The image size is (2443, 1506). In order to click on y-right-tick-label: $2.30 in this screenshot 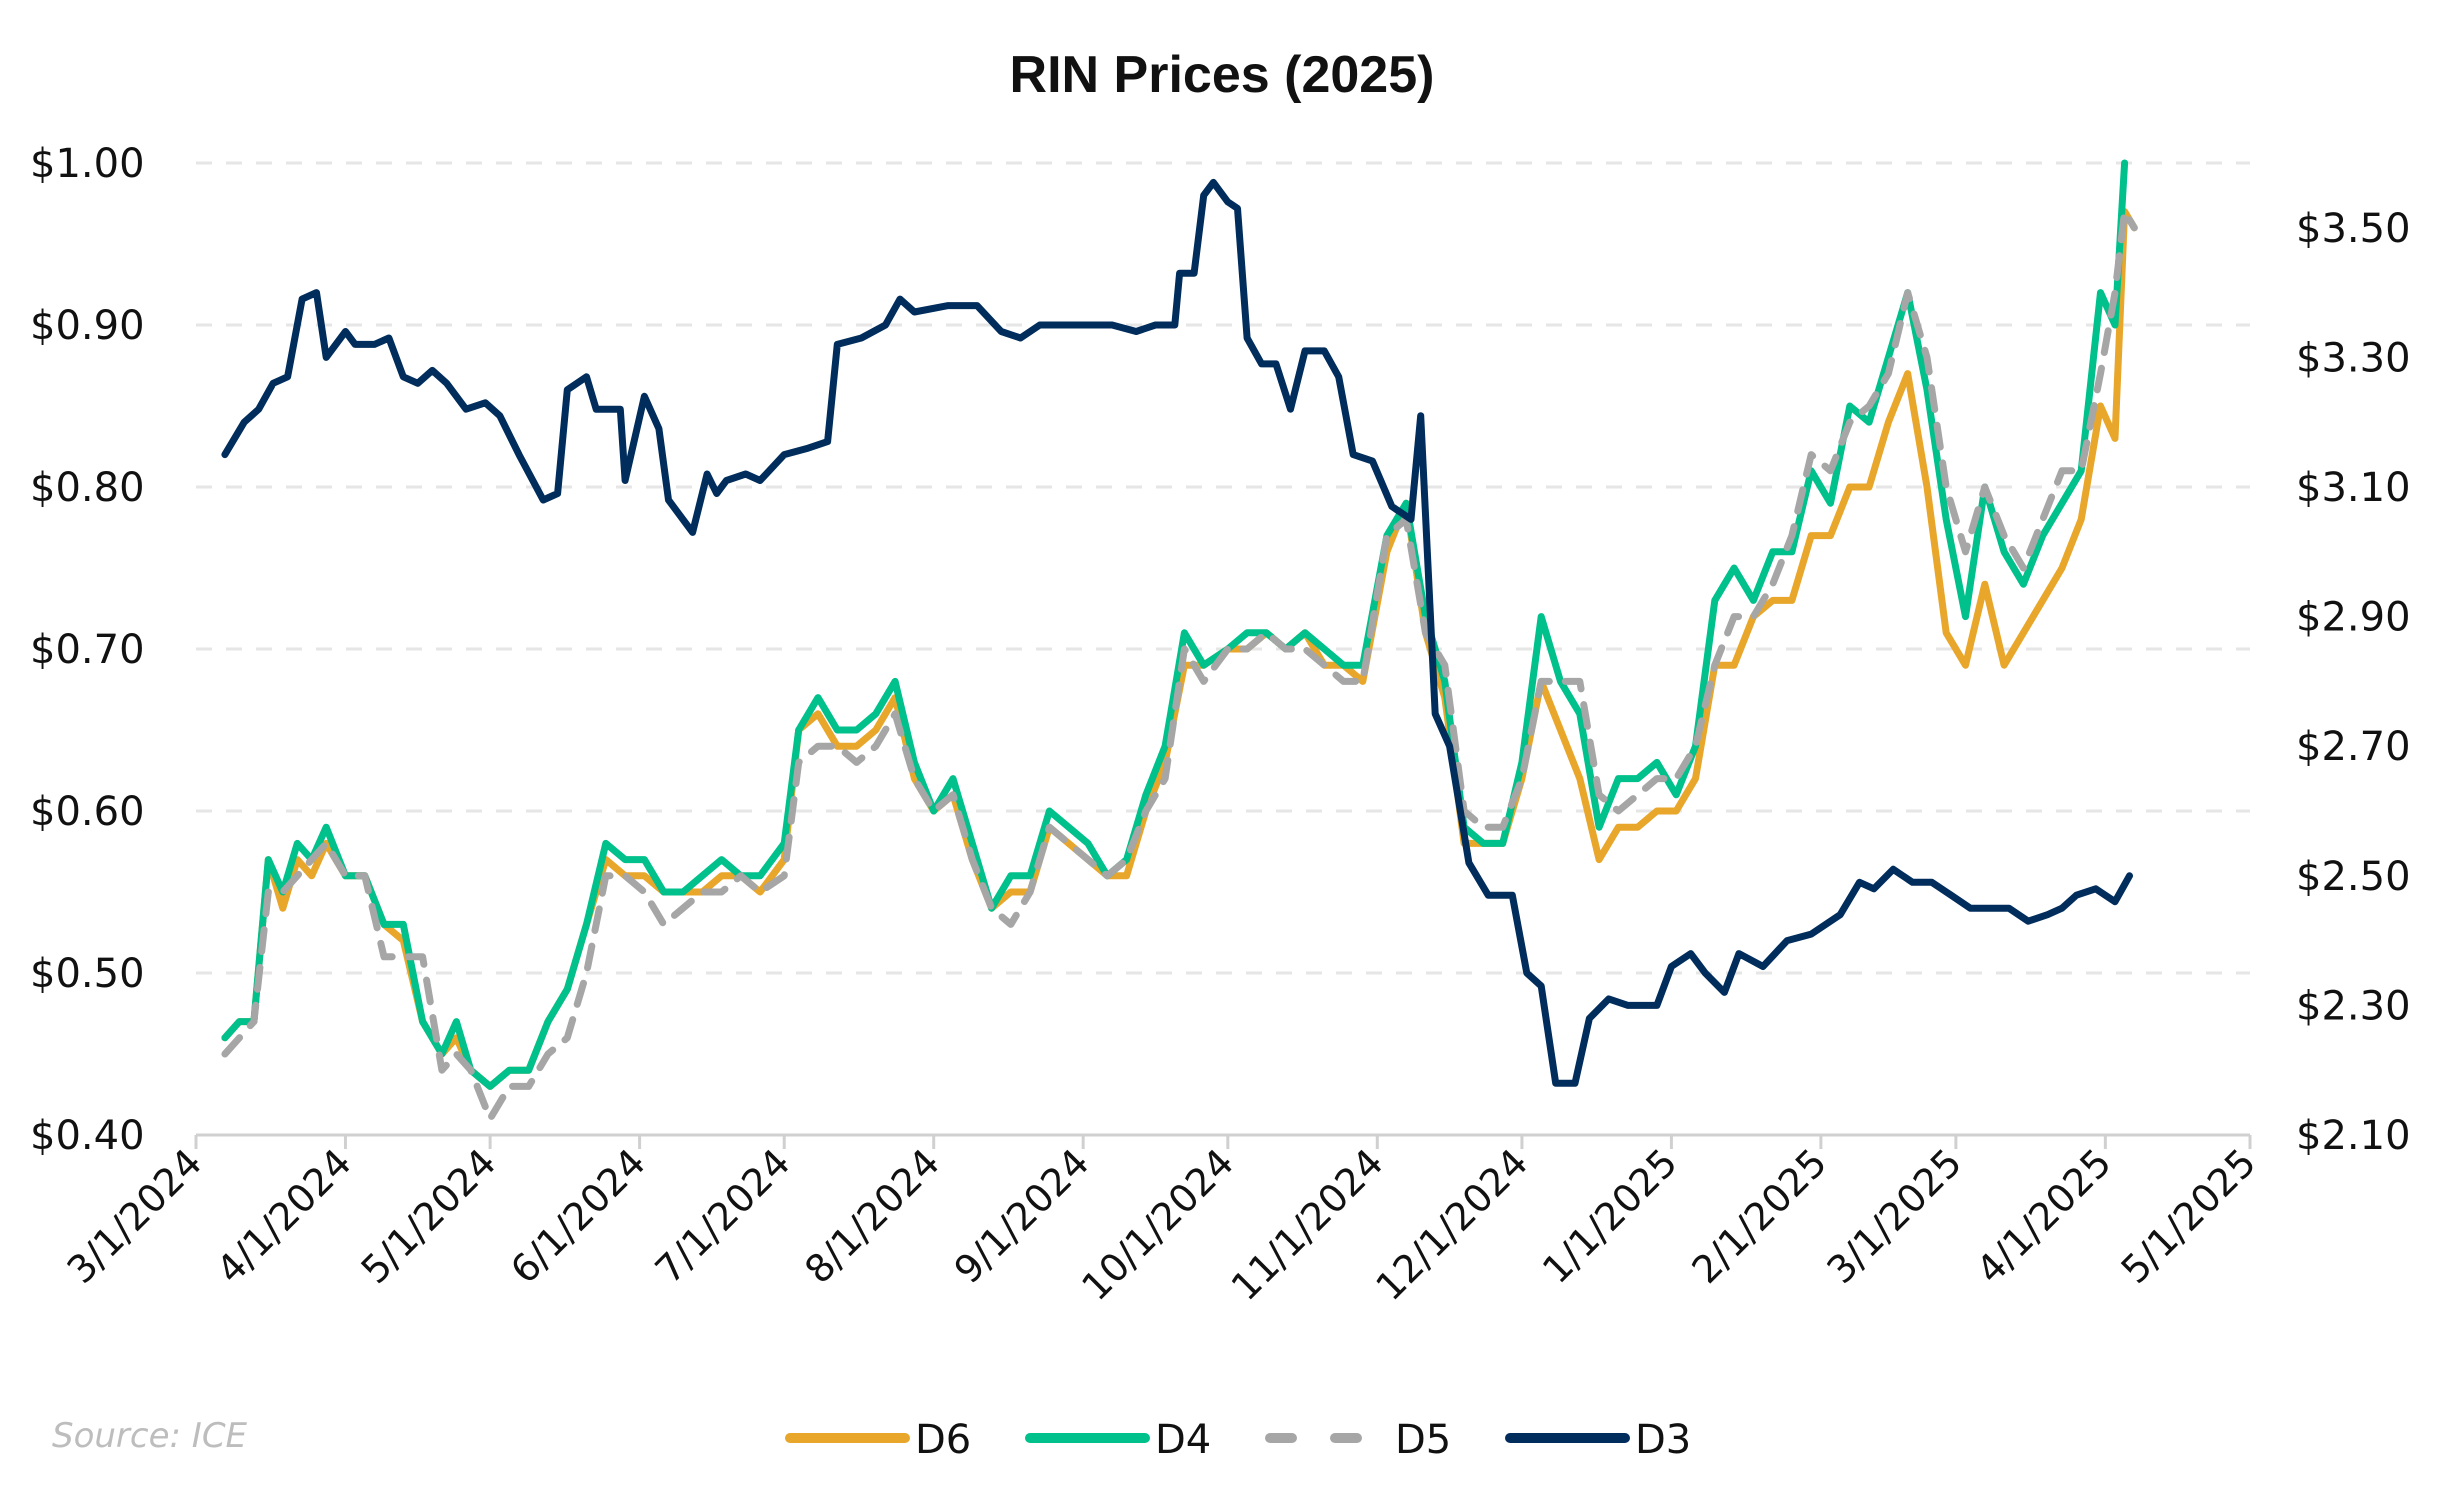, I will do `click(2353, 1006)`.